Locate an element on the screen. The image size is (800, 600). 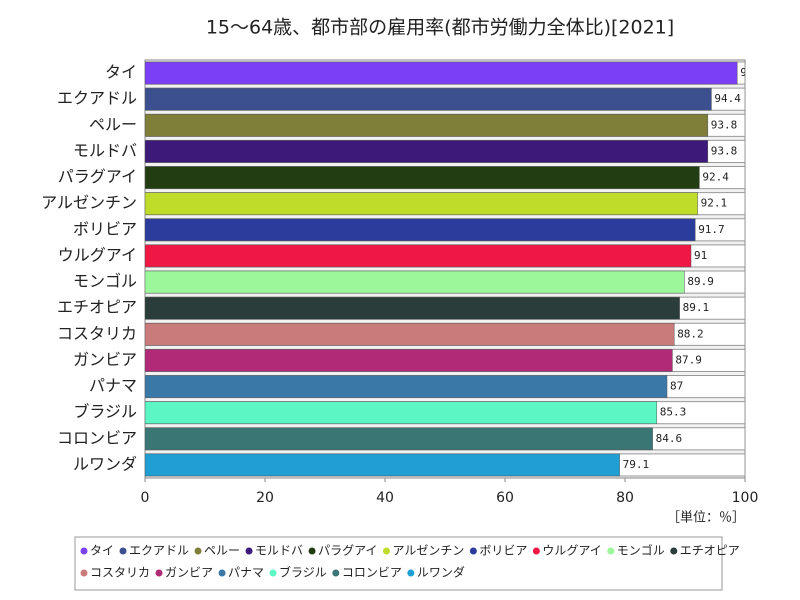
x-tick-label: 80 is located at coordinates (625, 498).